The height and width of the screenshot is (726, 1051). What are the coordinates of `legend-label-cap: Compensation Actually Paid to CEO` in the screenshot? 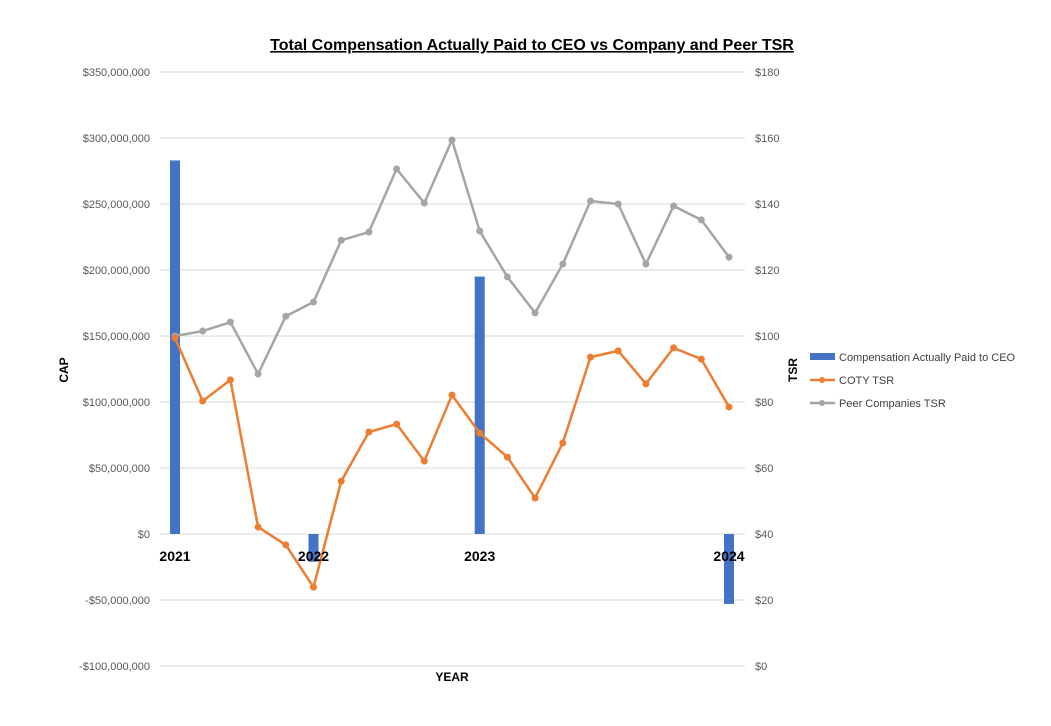 It's located at (927, 358).